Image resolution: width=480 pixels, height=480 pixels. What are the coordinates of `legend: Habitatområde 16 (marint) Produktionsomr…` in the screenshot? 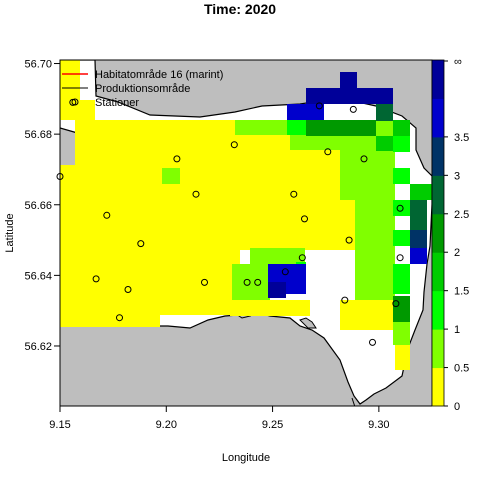 It's located at (142, 89).